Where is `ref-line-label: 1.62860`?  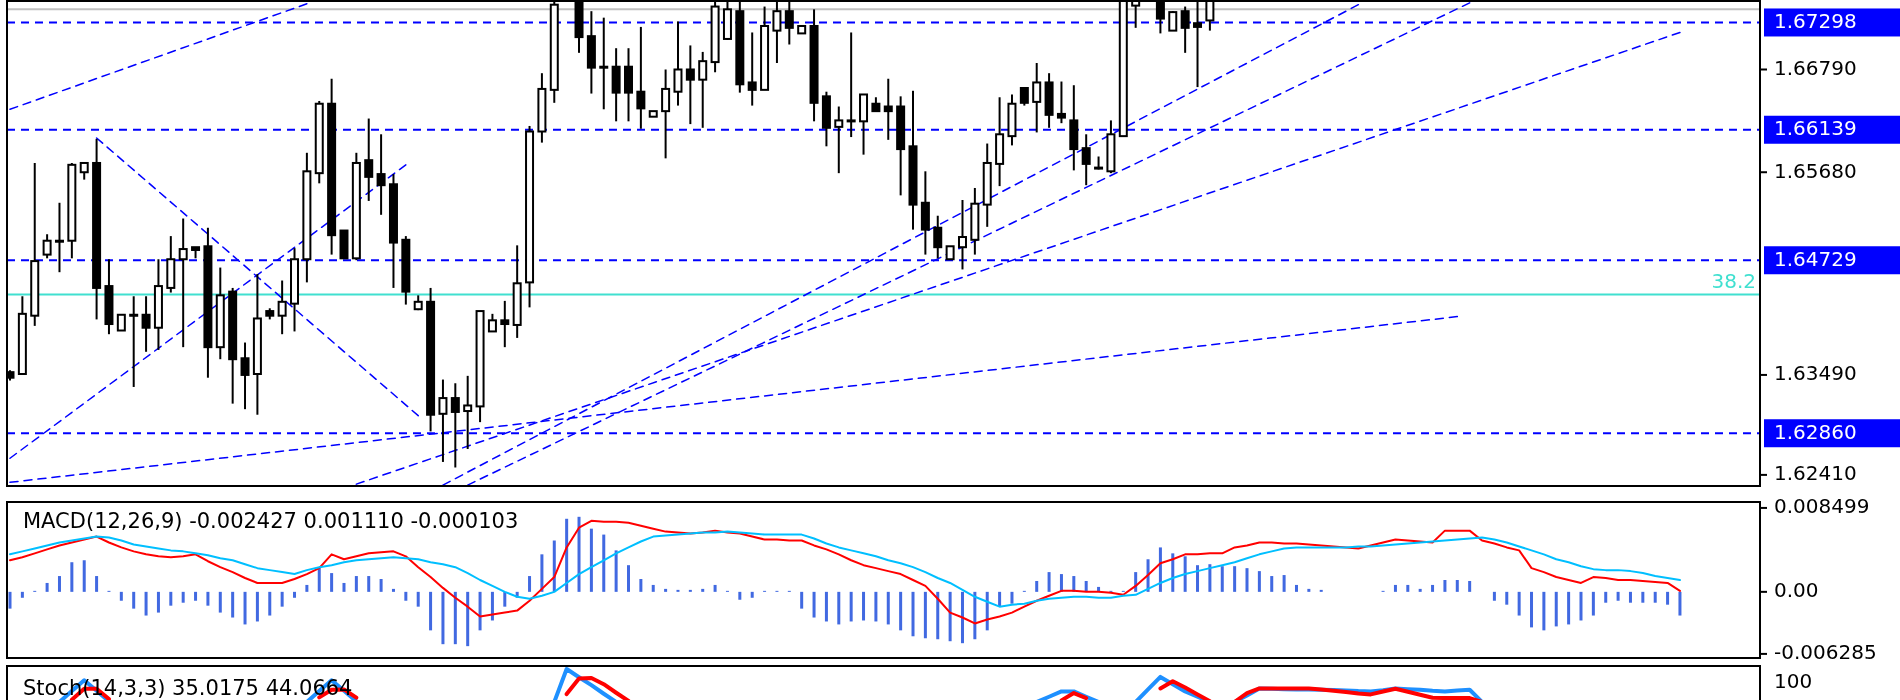 ref-line-label: 1.62860 is located at coordinates (1815, 431).